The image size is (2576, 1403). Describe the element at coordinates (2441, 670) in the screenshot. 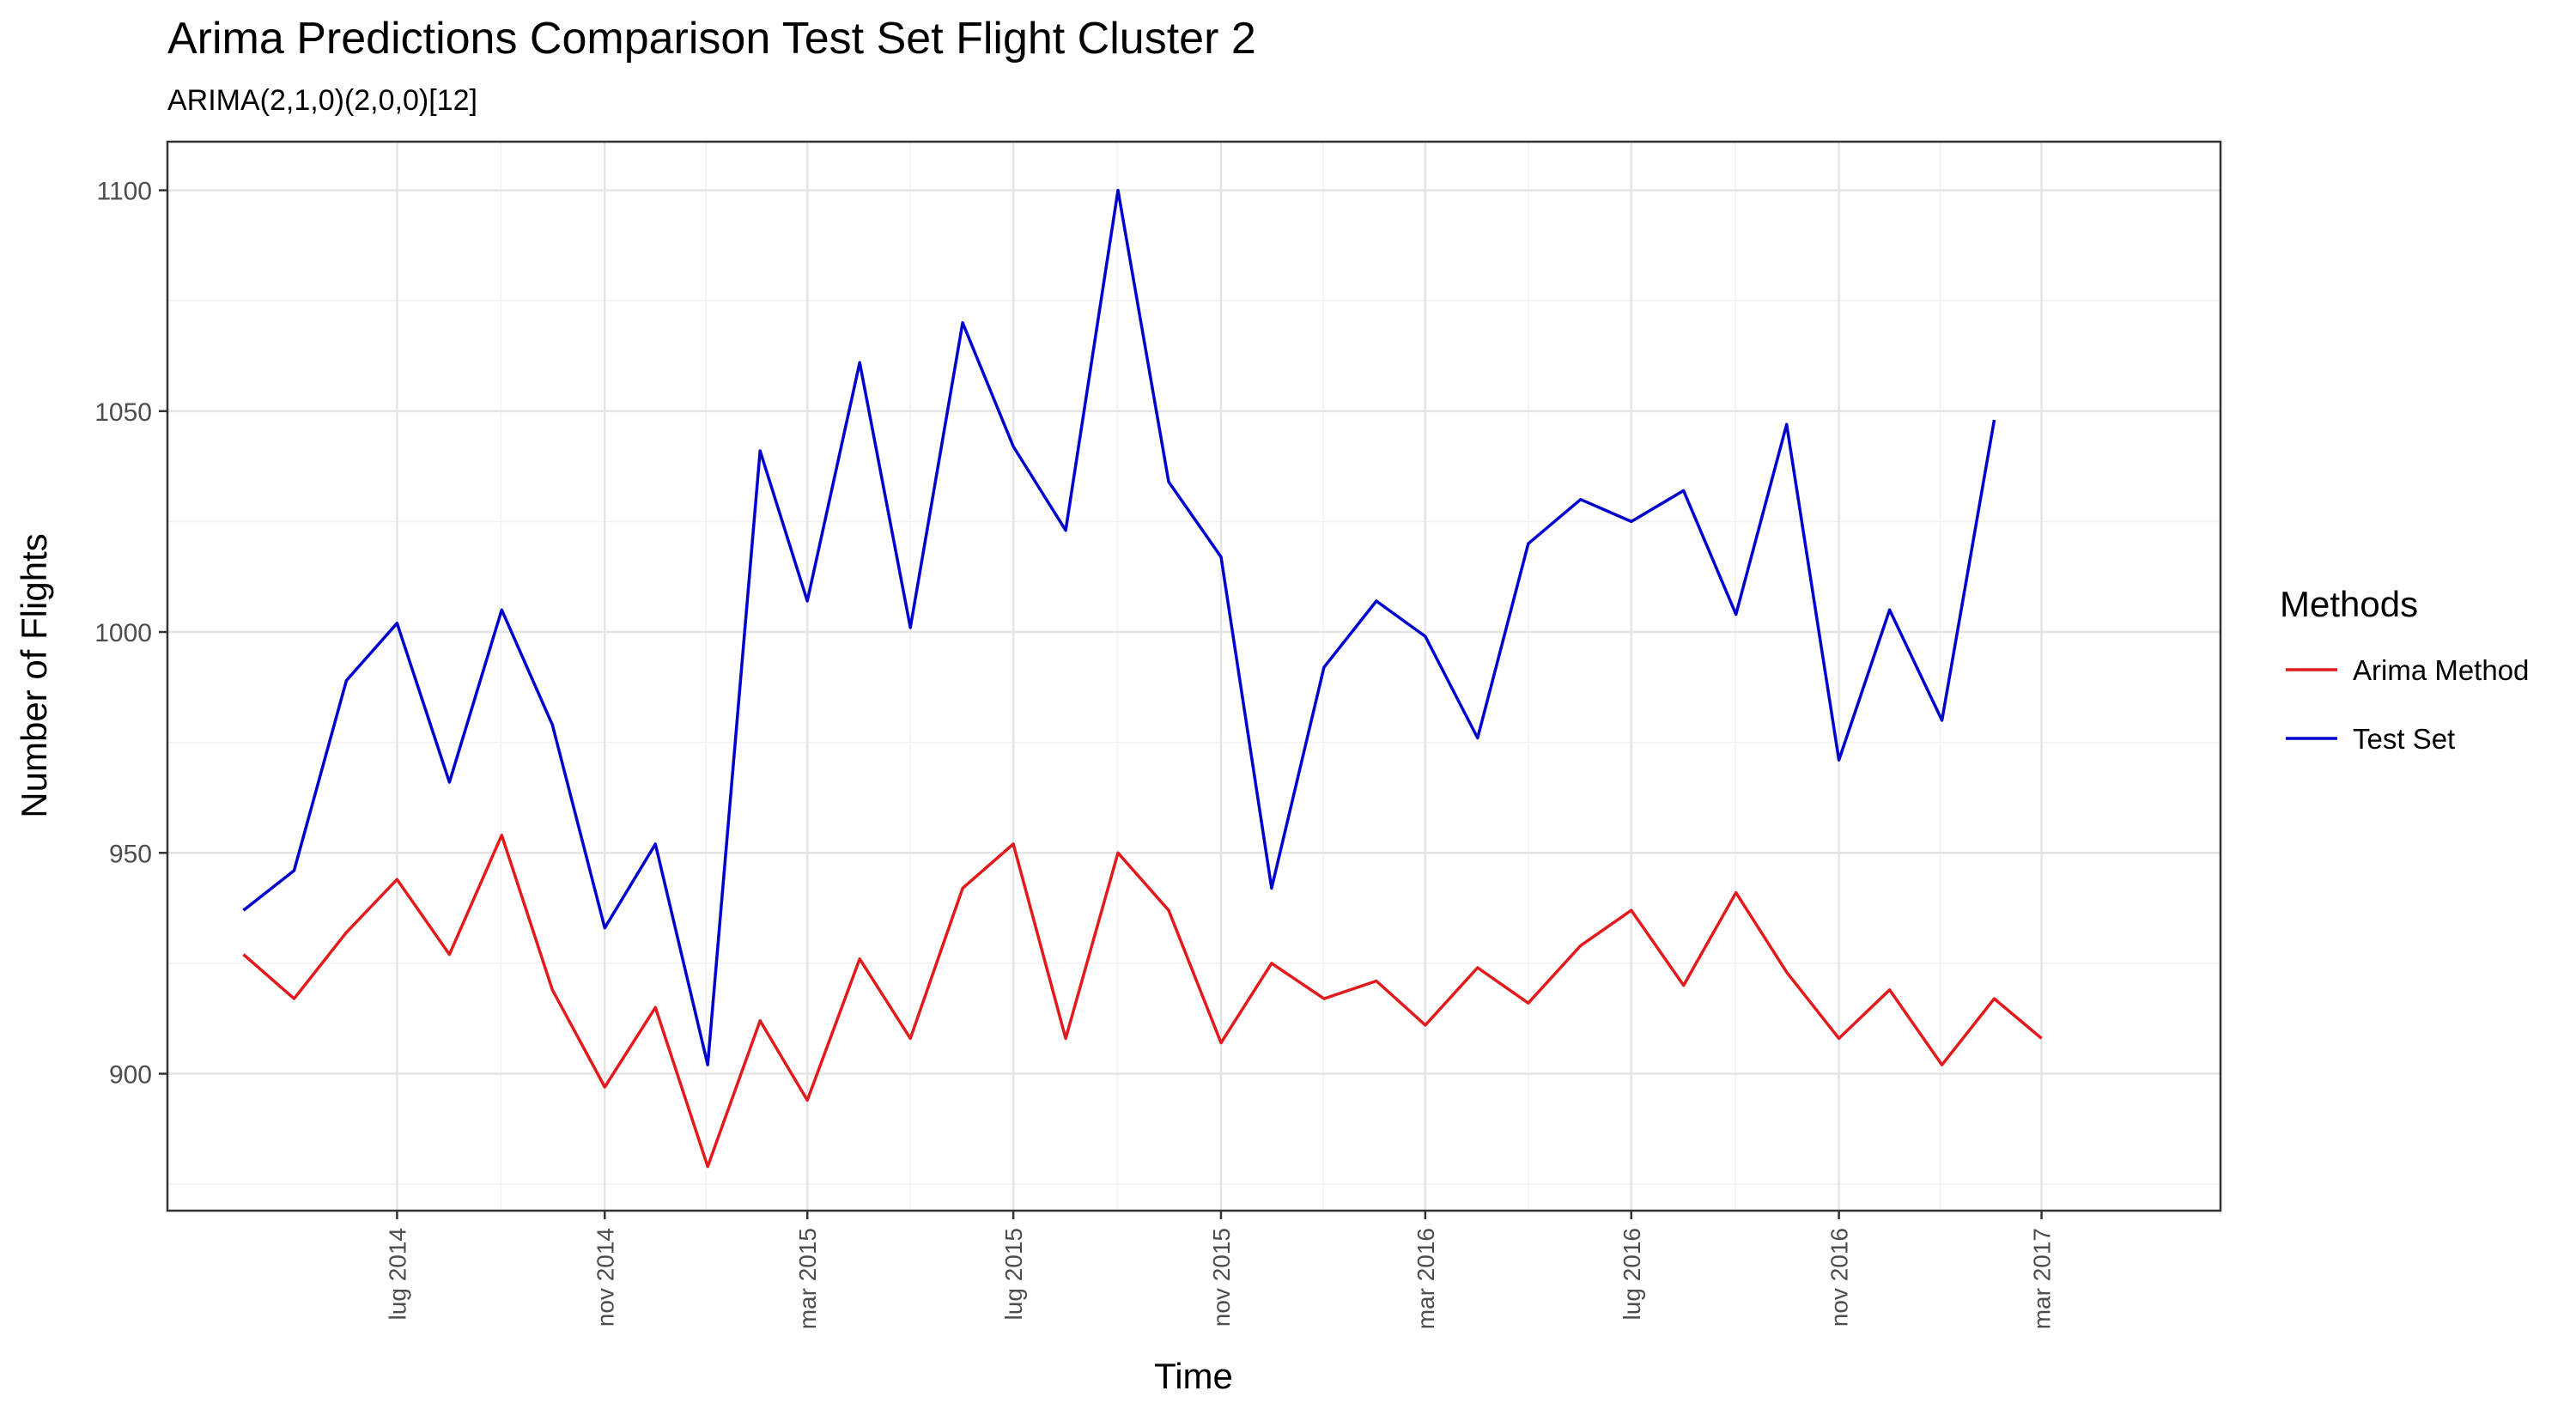

I see `legend-label-arima-method: Arima Method` at that location.